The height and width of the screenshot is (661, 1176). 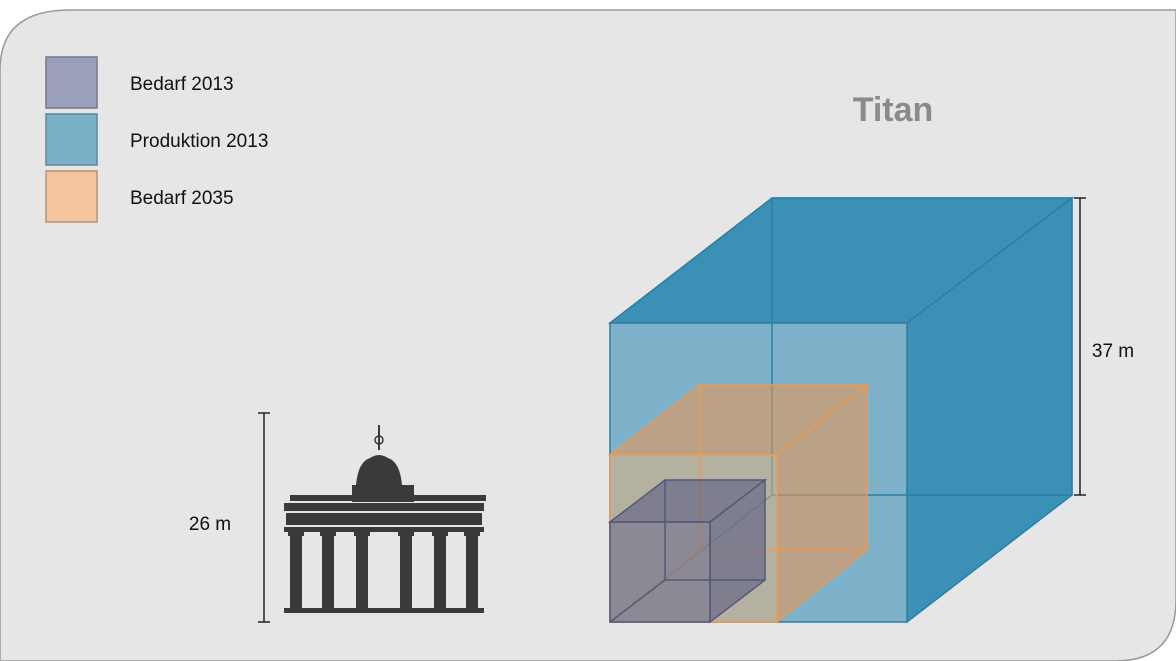 What do you see at coordinates (182, 84) in the screenshot?
I see `legend-label: Bedarf 2013` at bounding box center [182, 84].